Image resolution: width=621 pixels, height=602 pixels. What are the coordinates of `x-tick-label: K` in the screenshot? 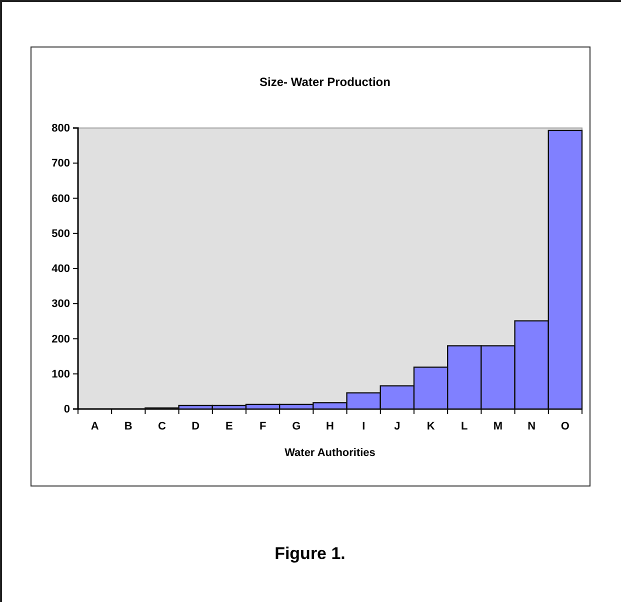 It's located at (430, 426).